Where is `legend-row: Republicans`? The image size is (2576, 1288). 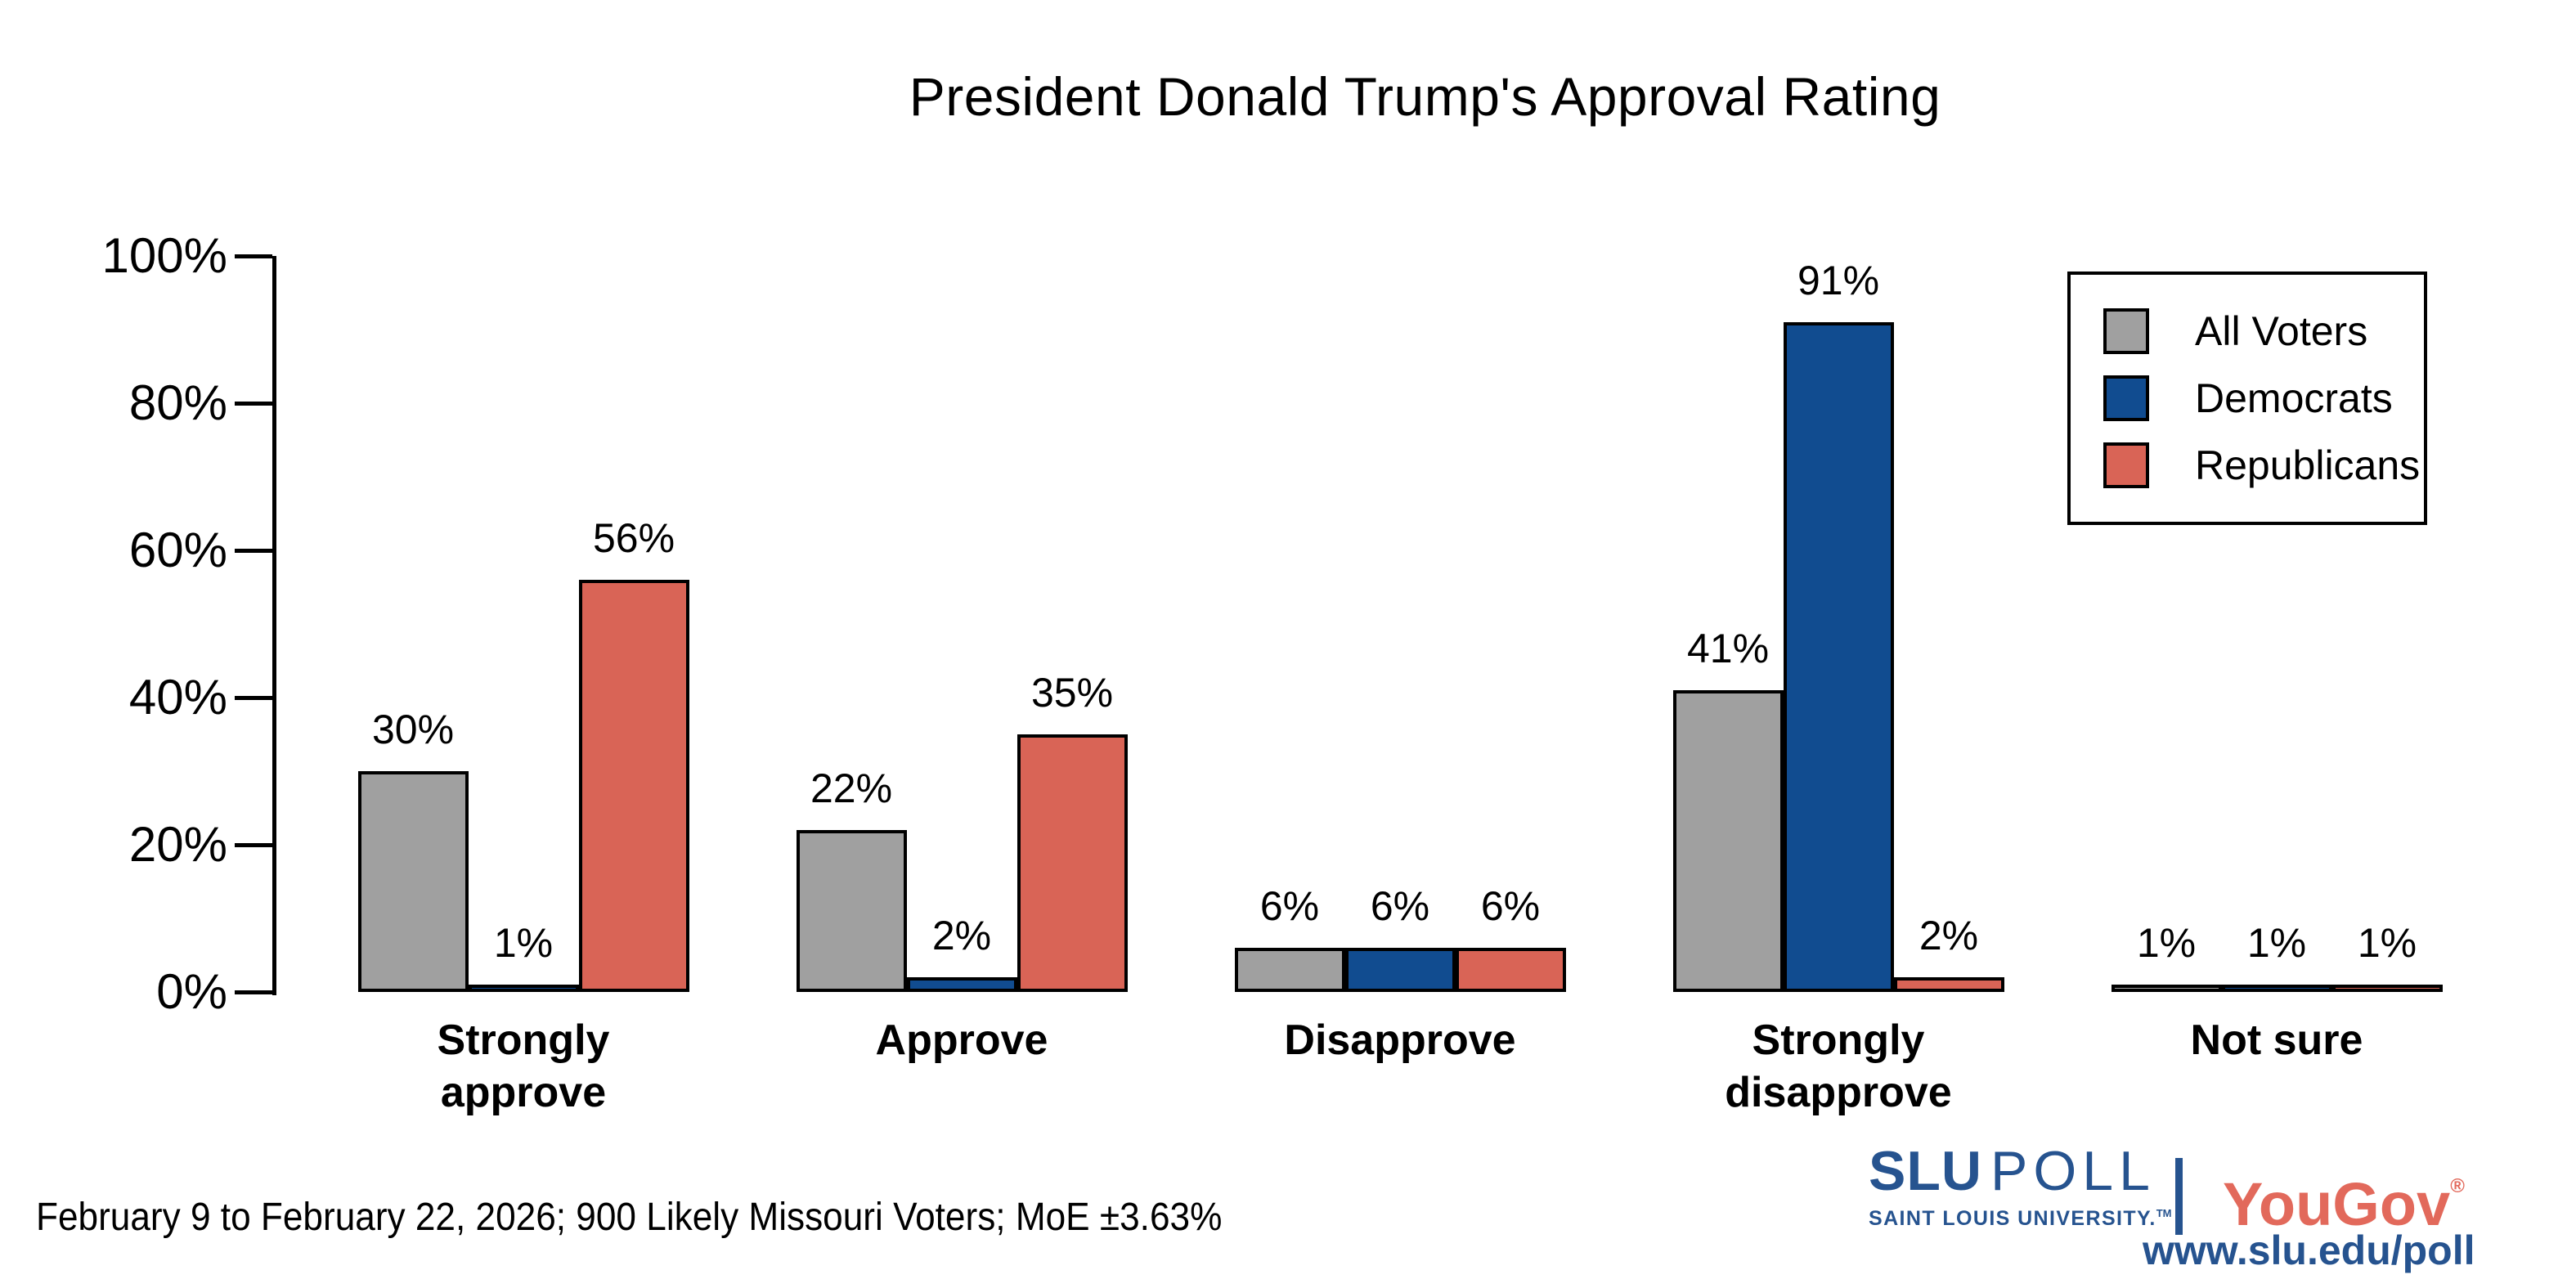
legend-row: Republicans is located at coordinates (2263, 466).